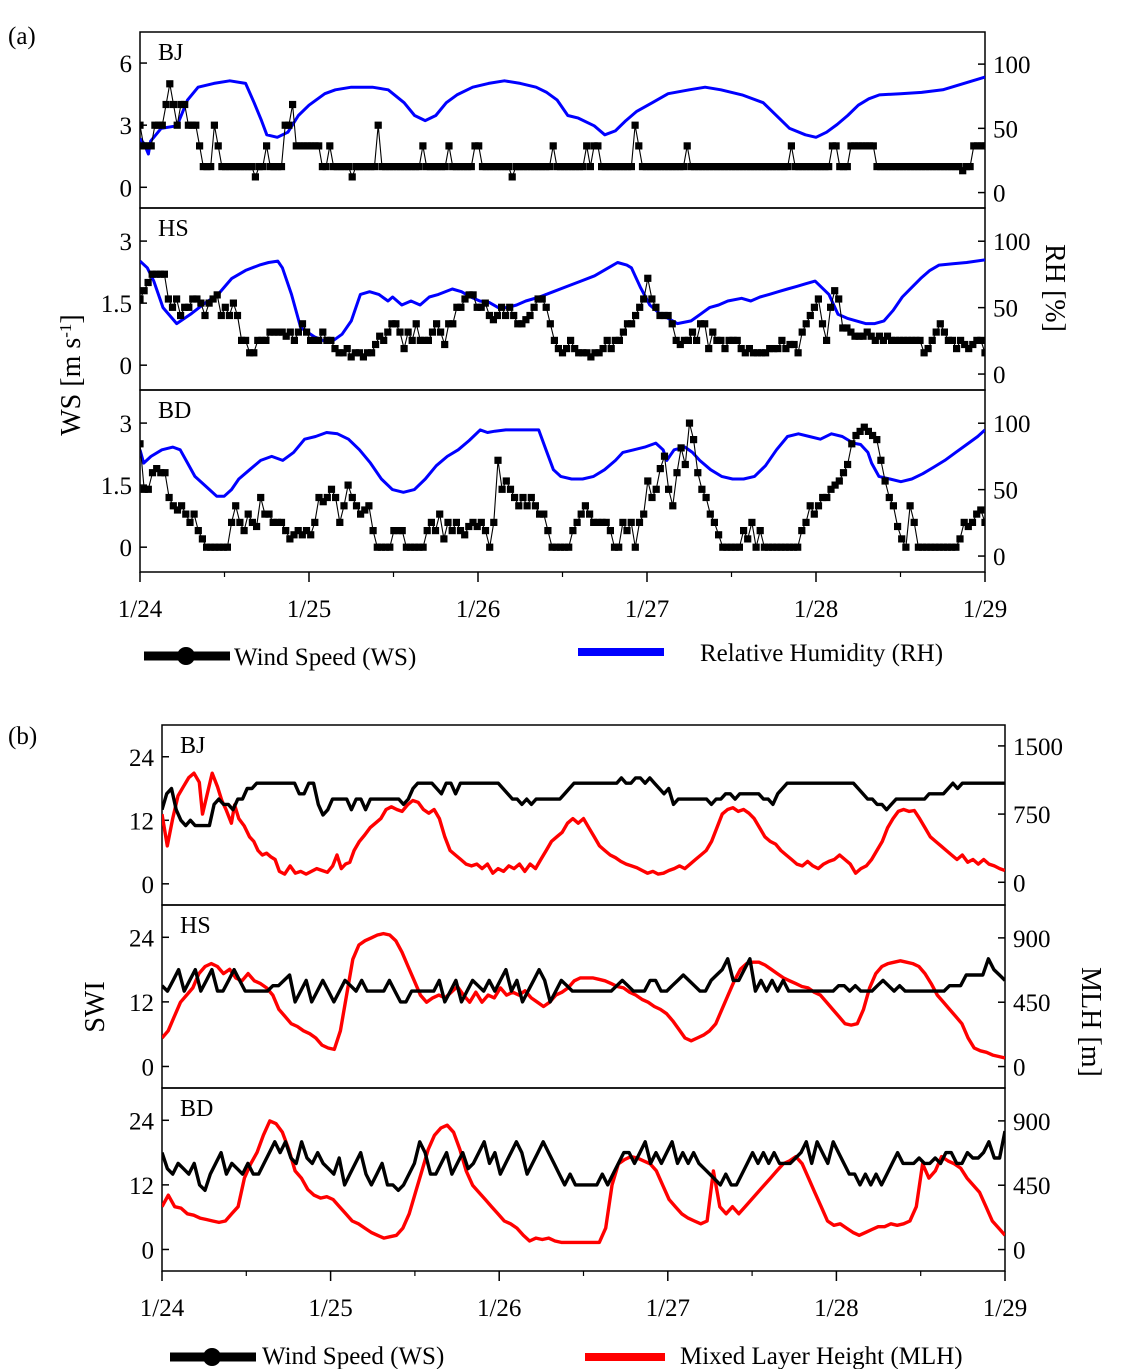 Image resolution: width=1121 pixels, height=1369 pixels. I want to click on right-tick-label: 0, so click(1019, 1251).